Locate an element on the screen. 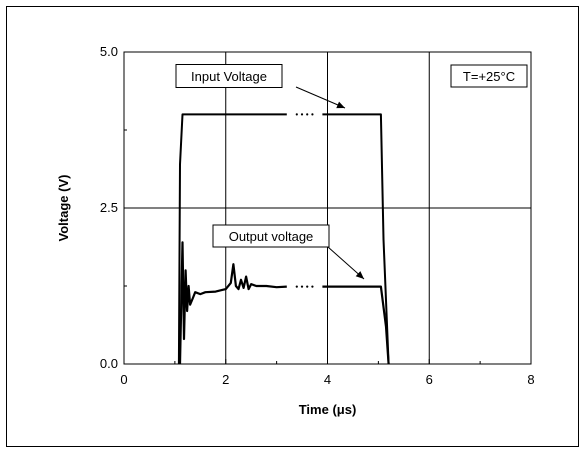 This screenshot has width=587, height=455. temperature-label-box is located at coordinates (489, 76).